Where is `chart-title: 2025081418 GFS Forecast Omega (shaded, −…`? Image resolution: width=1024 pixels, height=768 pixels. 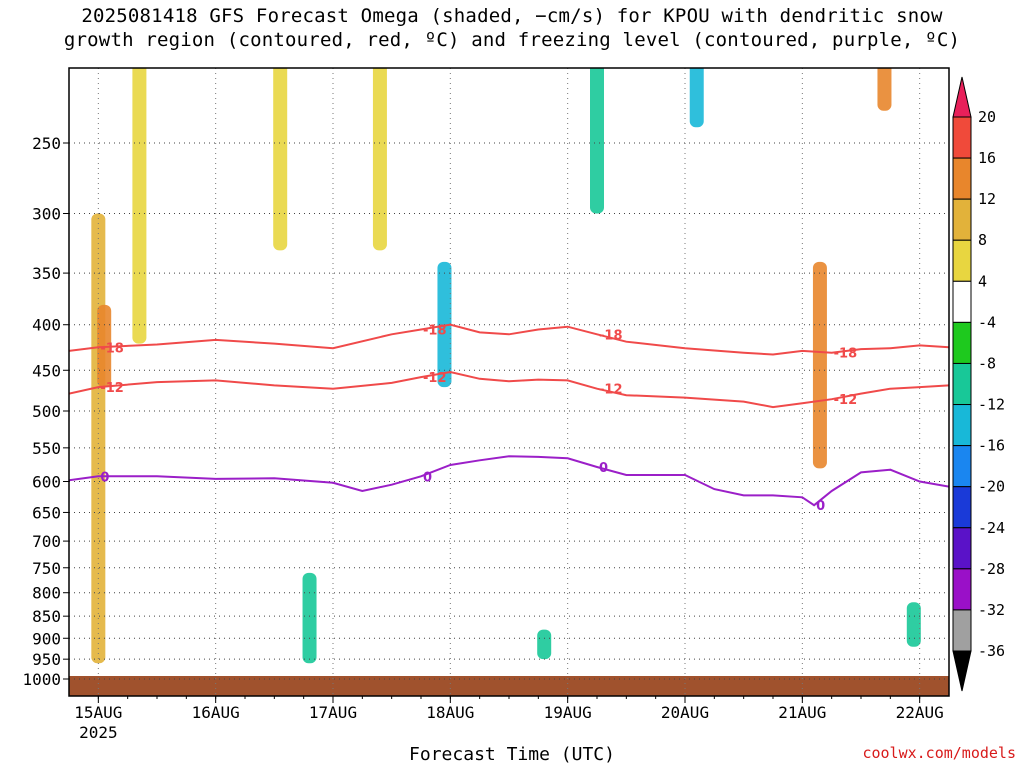
chart-title: 2025081418 GFS Forecast Omega (shaded, −… is located at coordinates (512, 28).